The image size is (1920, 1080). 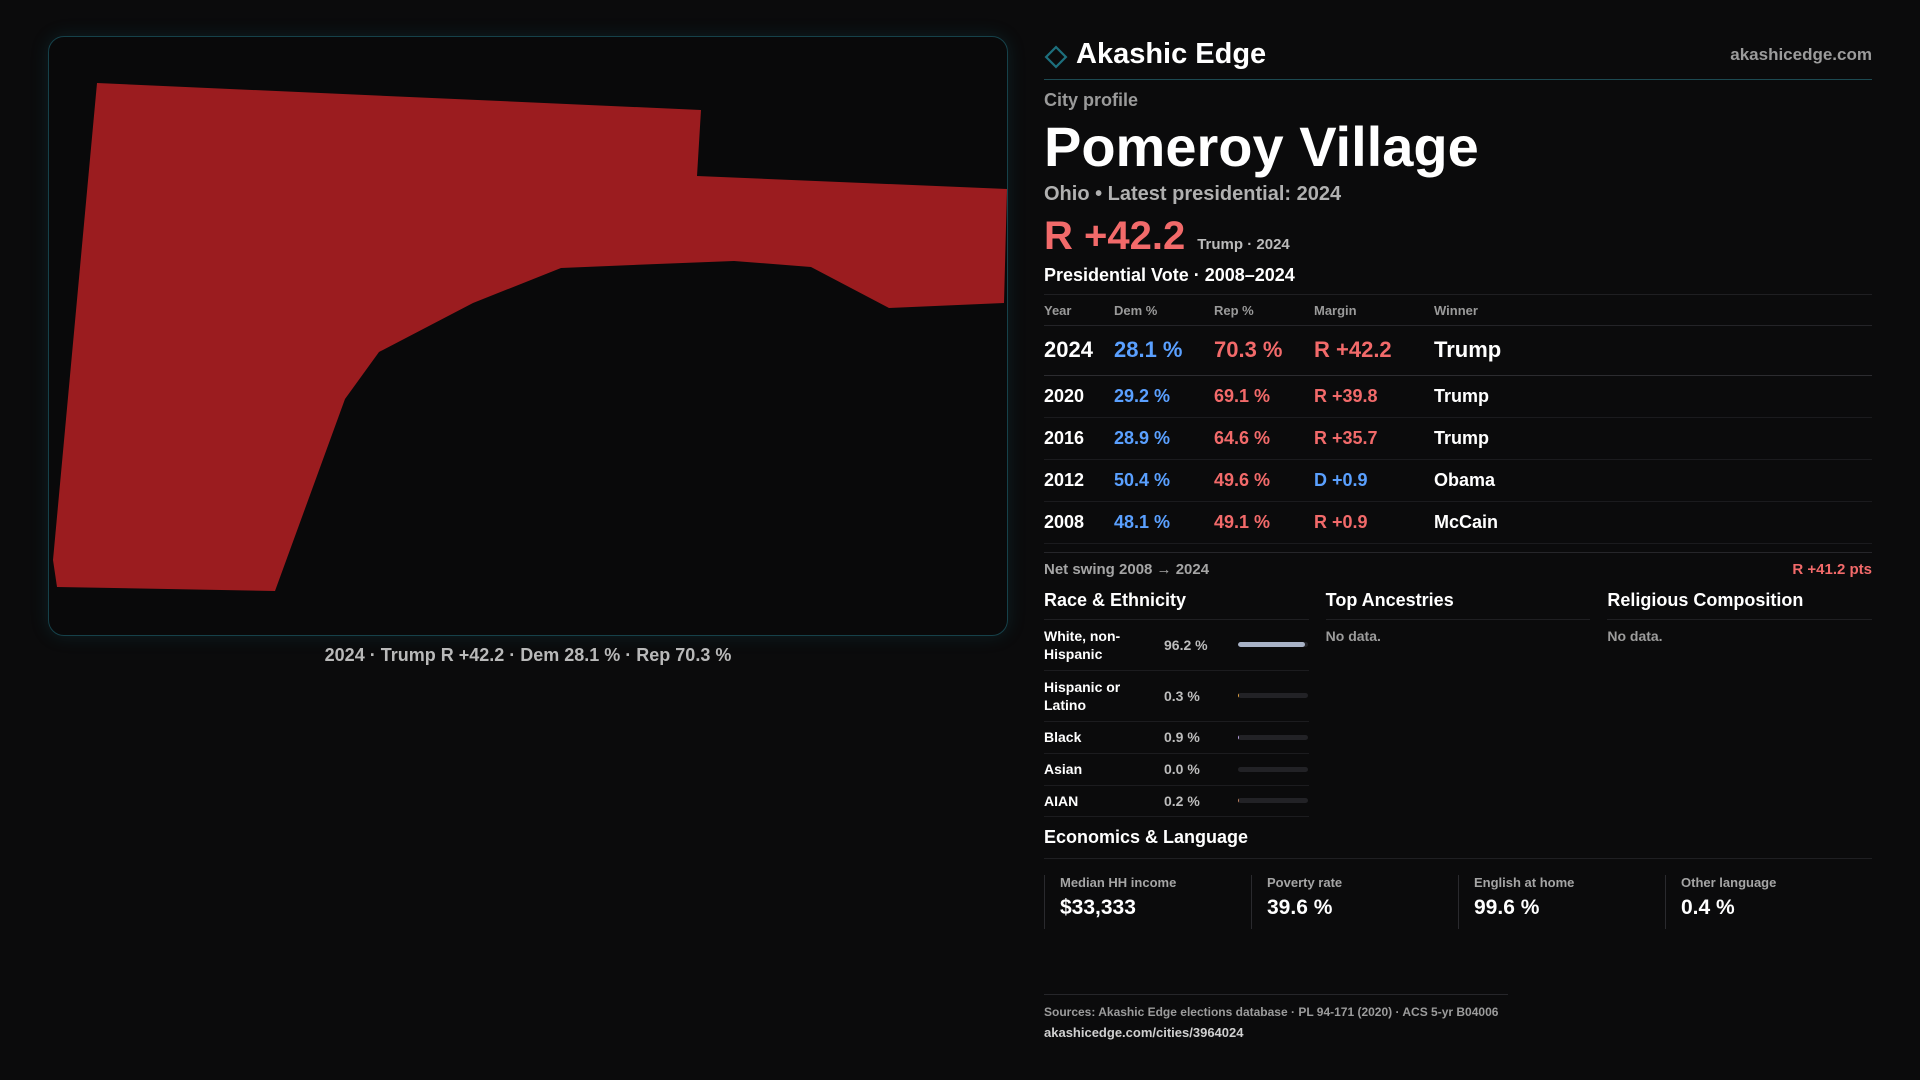 I want to click on net-swing: Net swing 2008 → 2024 R +41.2 pts, so click(x=1458, y=564).